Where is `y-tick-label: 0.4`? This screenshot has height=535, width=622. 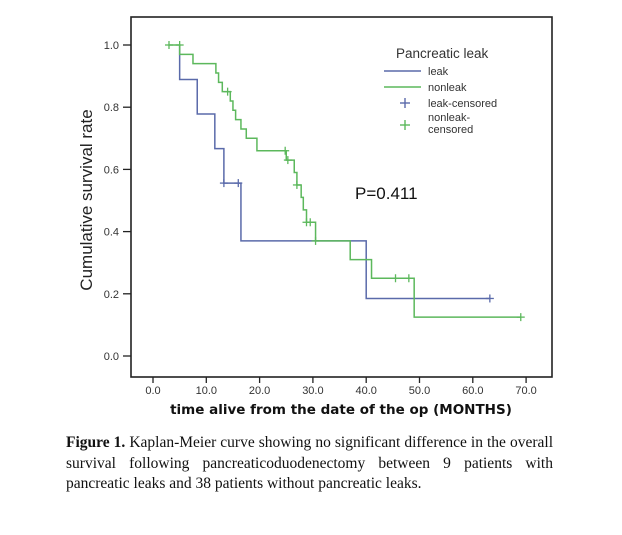 y-tick-label: 0.4 is located at coordinates (111, 233).